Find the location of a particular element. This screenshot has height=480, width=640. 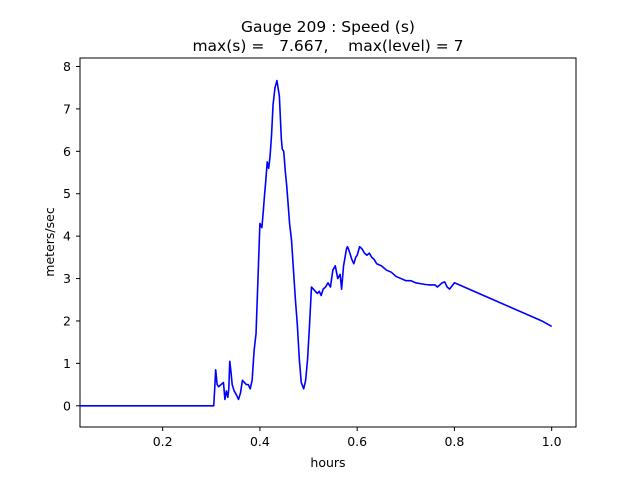

x-axis-label: hours is located at coordinates (327, 462).